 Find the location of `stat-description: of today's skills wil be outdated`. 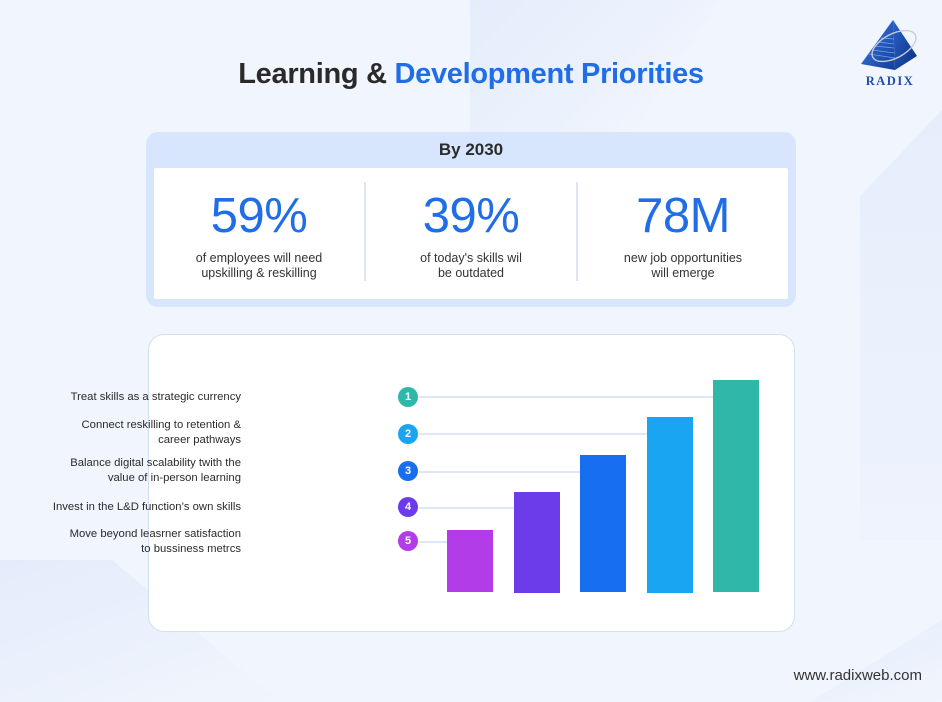

stat-description: of today's skills wil be outdated is located at coordinates (471, 265).